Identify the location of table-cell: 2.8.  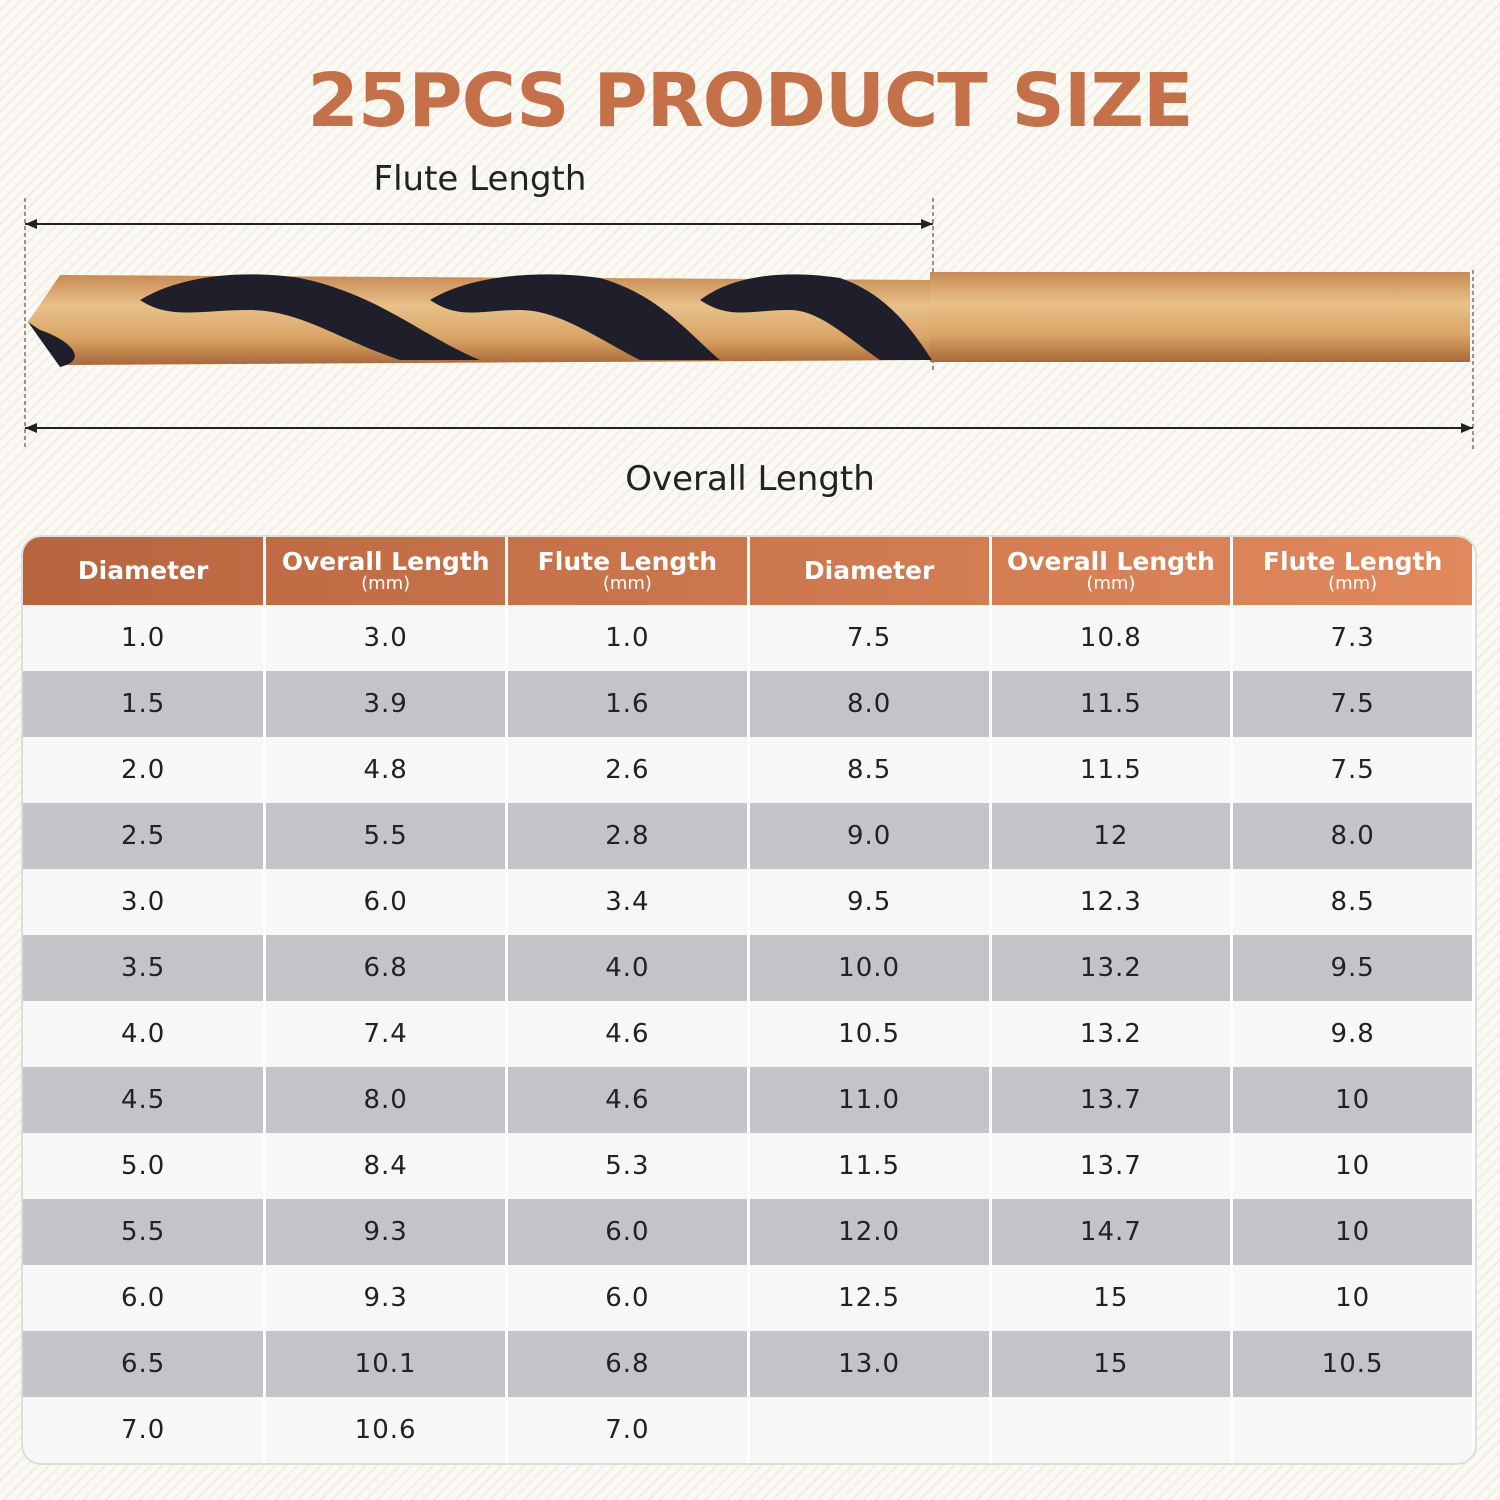
(628, 836).